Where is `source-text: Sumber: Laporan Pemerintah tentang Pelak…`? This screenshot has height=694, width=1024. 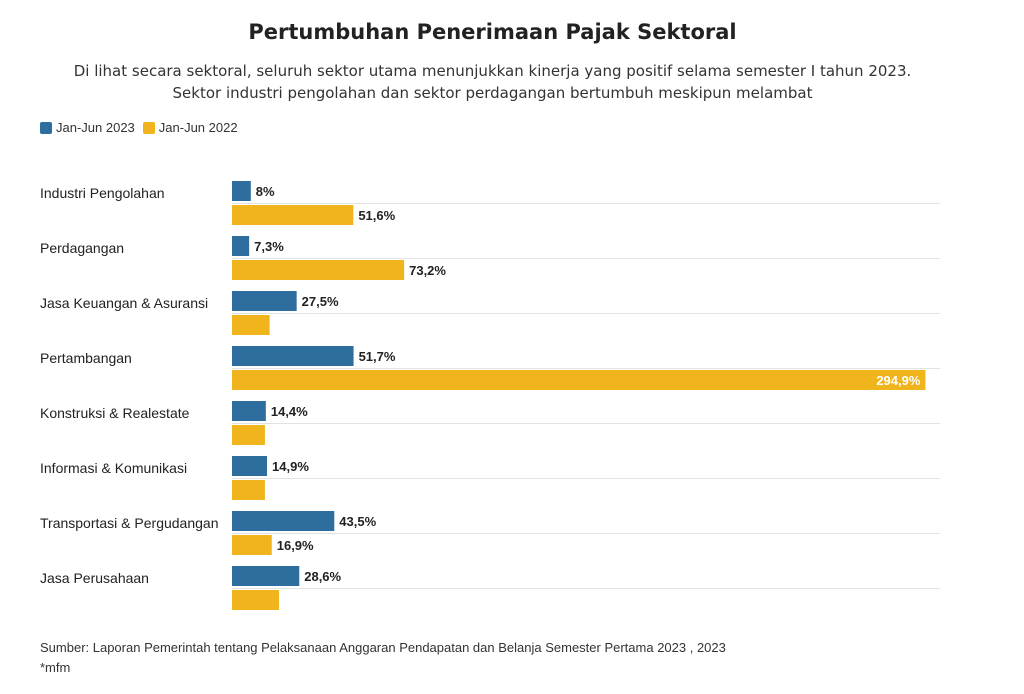
source-text: Sumber: Laporan Pemerintah tentang Pelak… is located at coordinates (383, 647).